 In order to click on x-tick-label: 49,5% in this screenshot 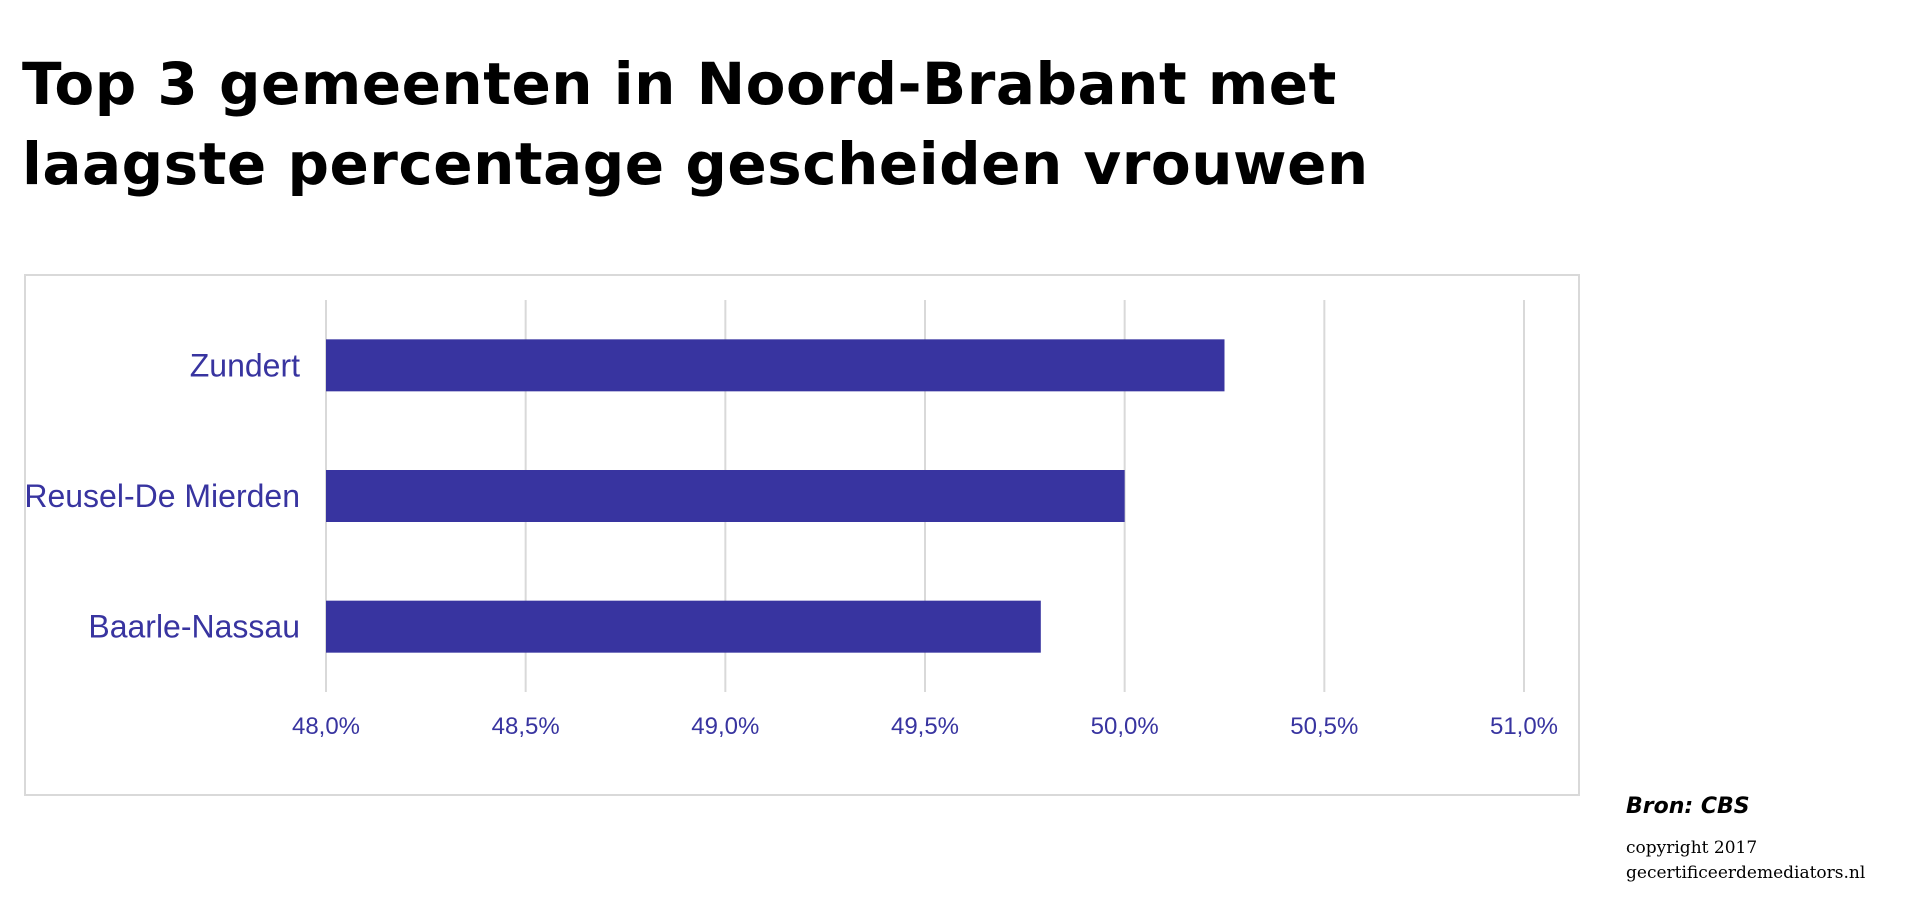, I will do `click(925, 726)`.